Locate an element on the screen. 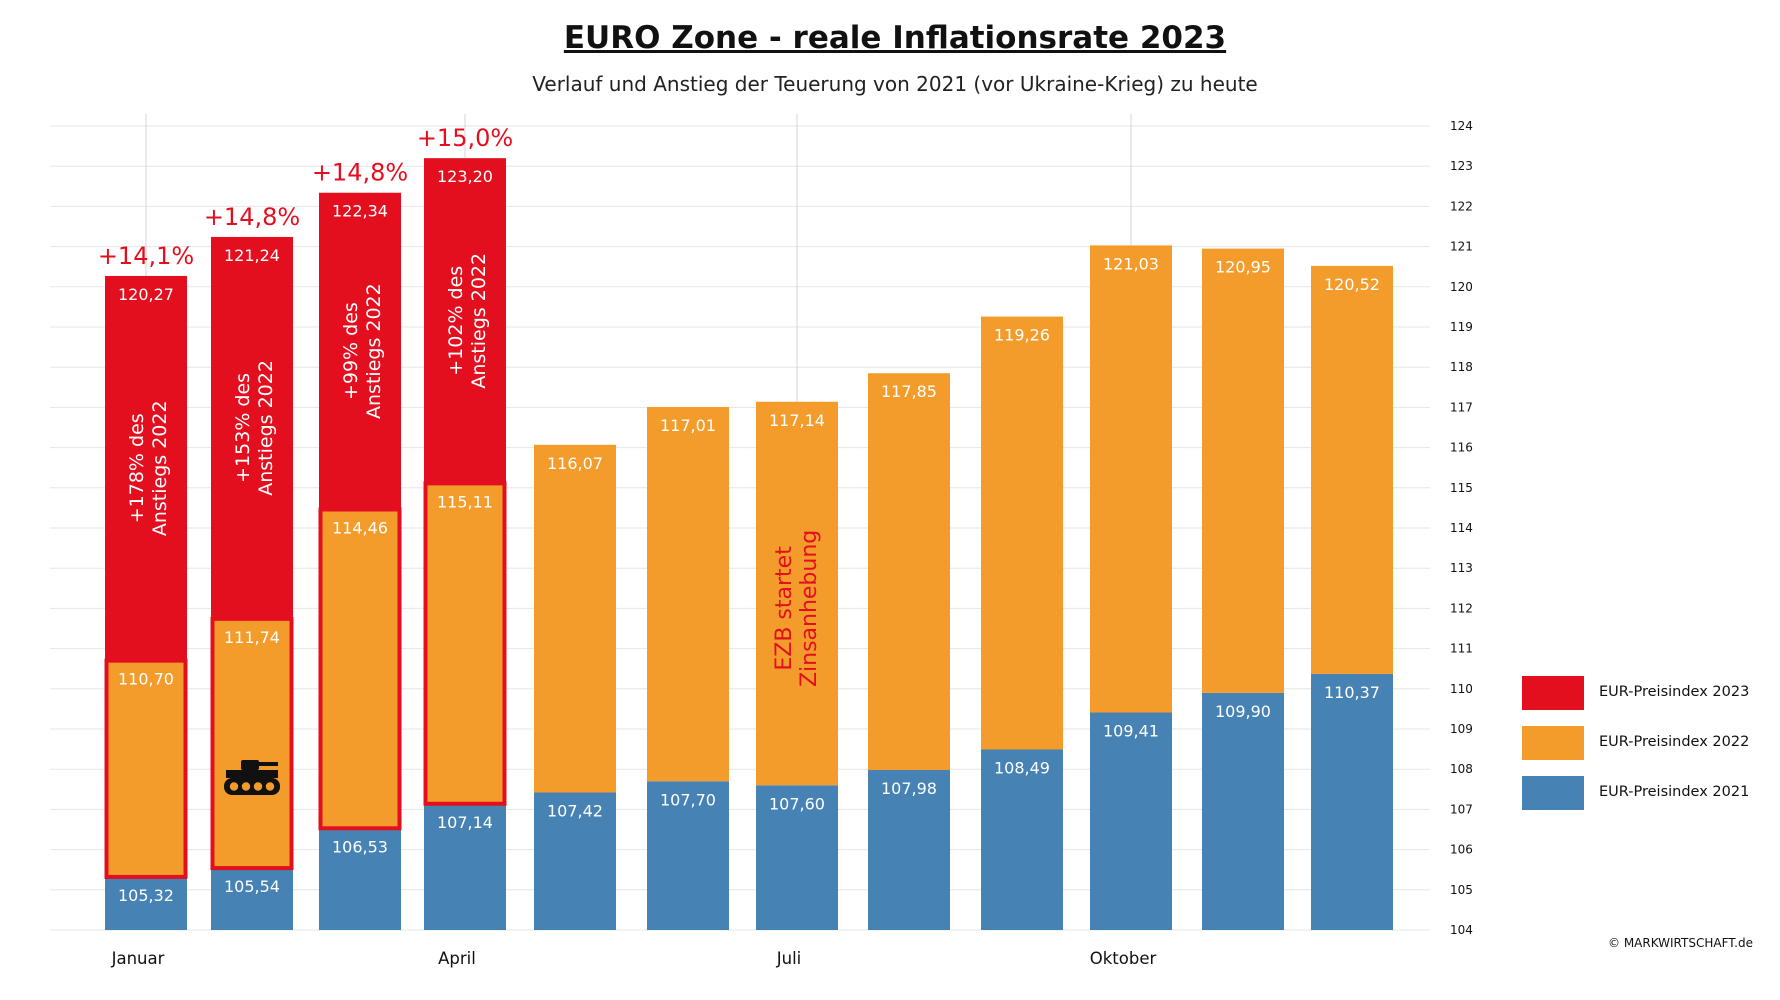  value-label-2022: 116,07 is located at coordinates (575, 463).